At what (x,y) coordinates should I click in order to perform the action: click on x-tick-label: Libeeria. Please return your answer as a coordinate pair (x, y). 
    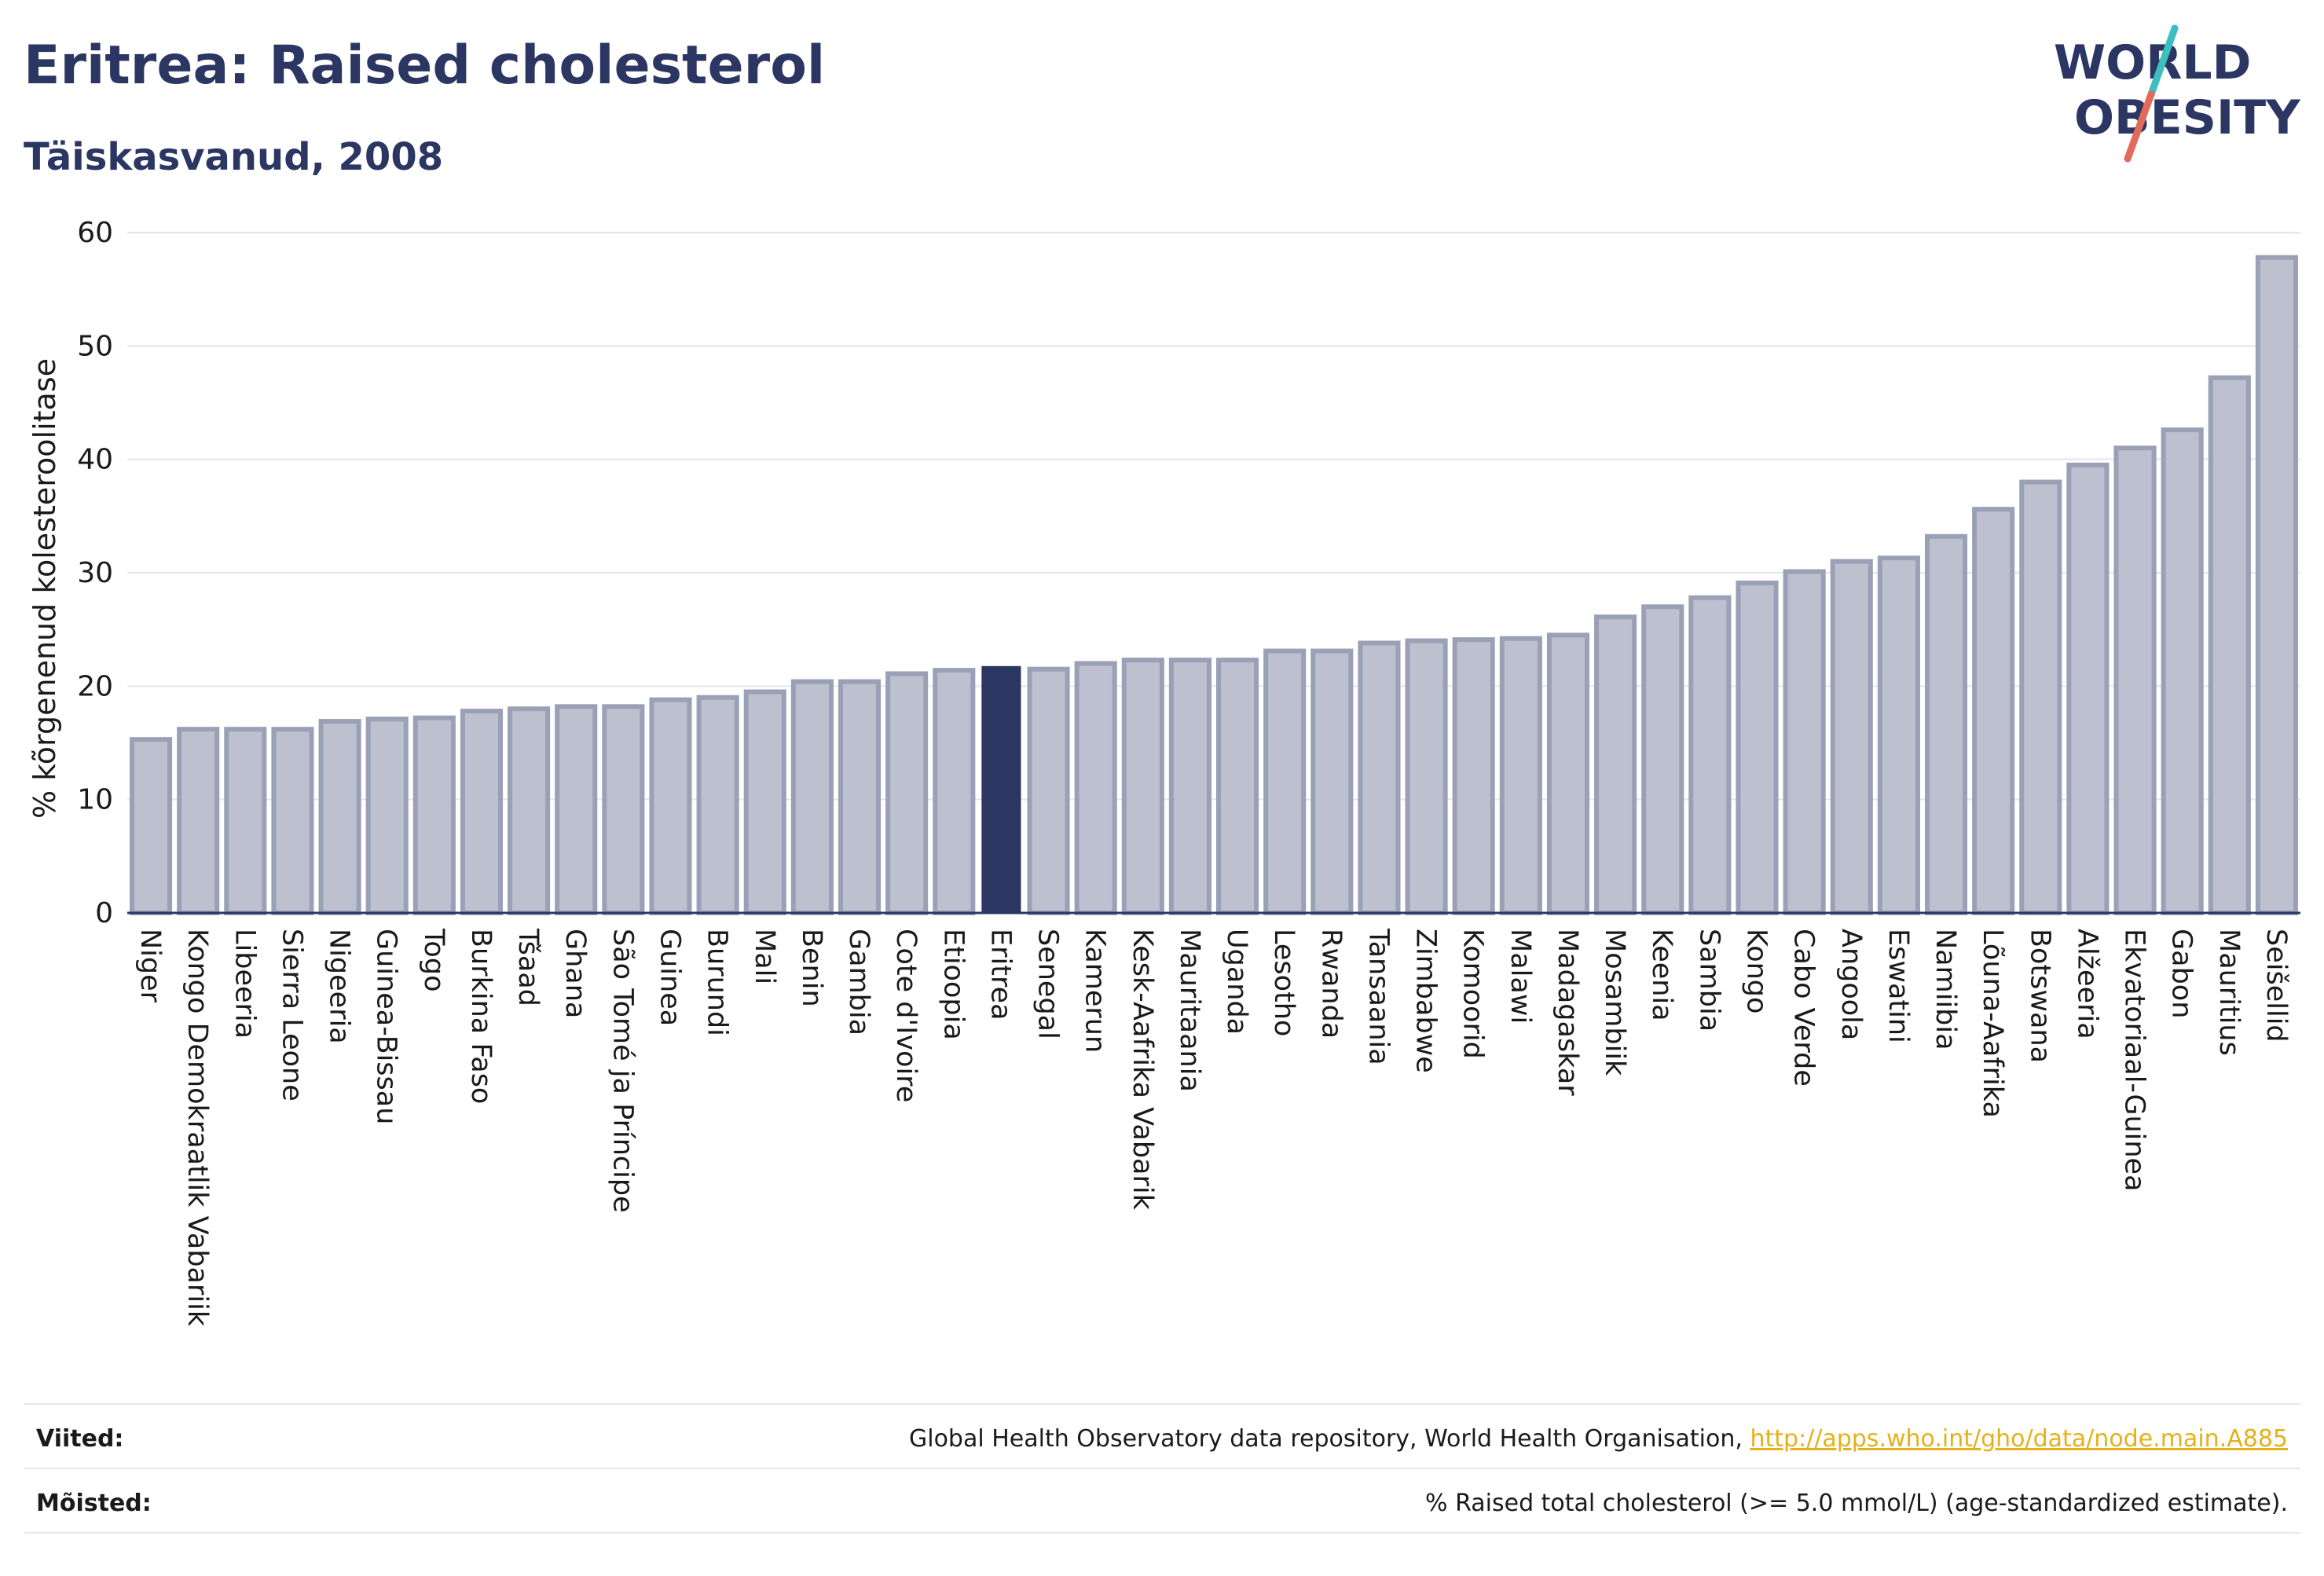
    Looking at the image, I should click on (244, 984).